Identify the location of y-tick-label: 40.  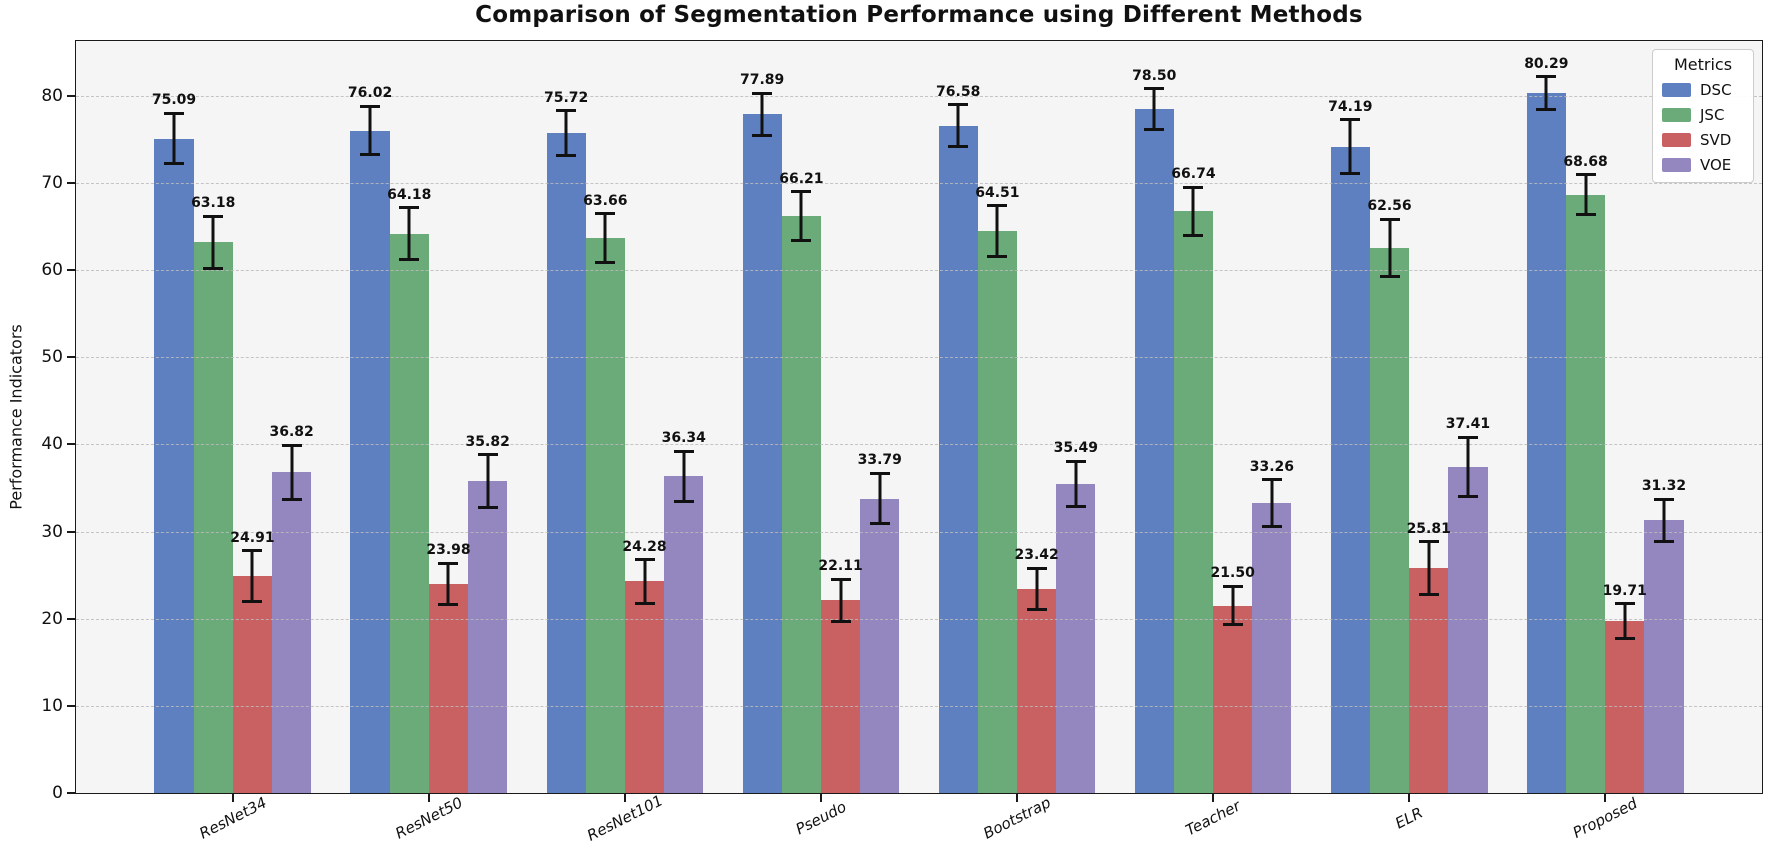
(52, 444).